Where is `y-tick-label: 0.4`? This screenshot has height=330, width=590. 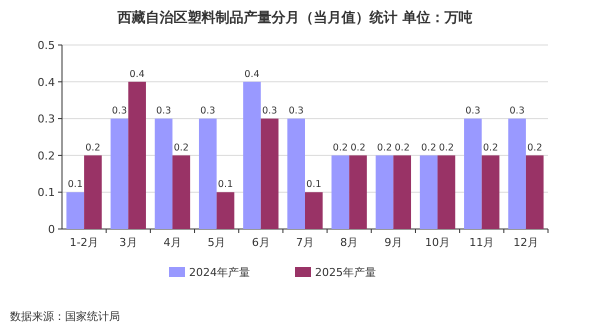 y-tick-label: 0.4 is located at coordinates (46, 82).